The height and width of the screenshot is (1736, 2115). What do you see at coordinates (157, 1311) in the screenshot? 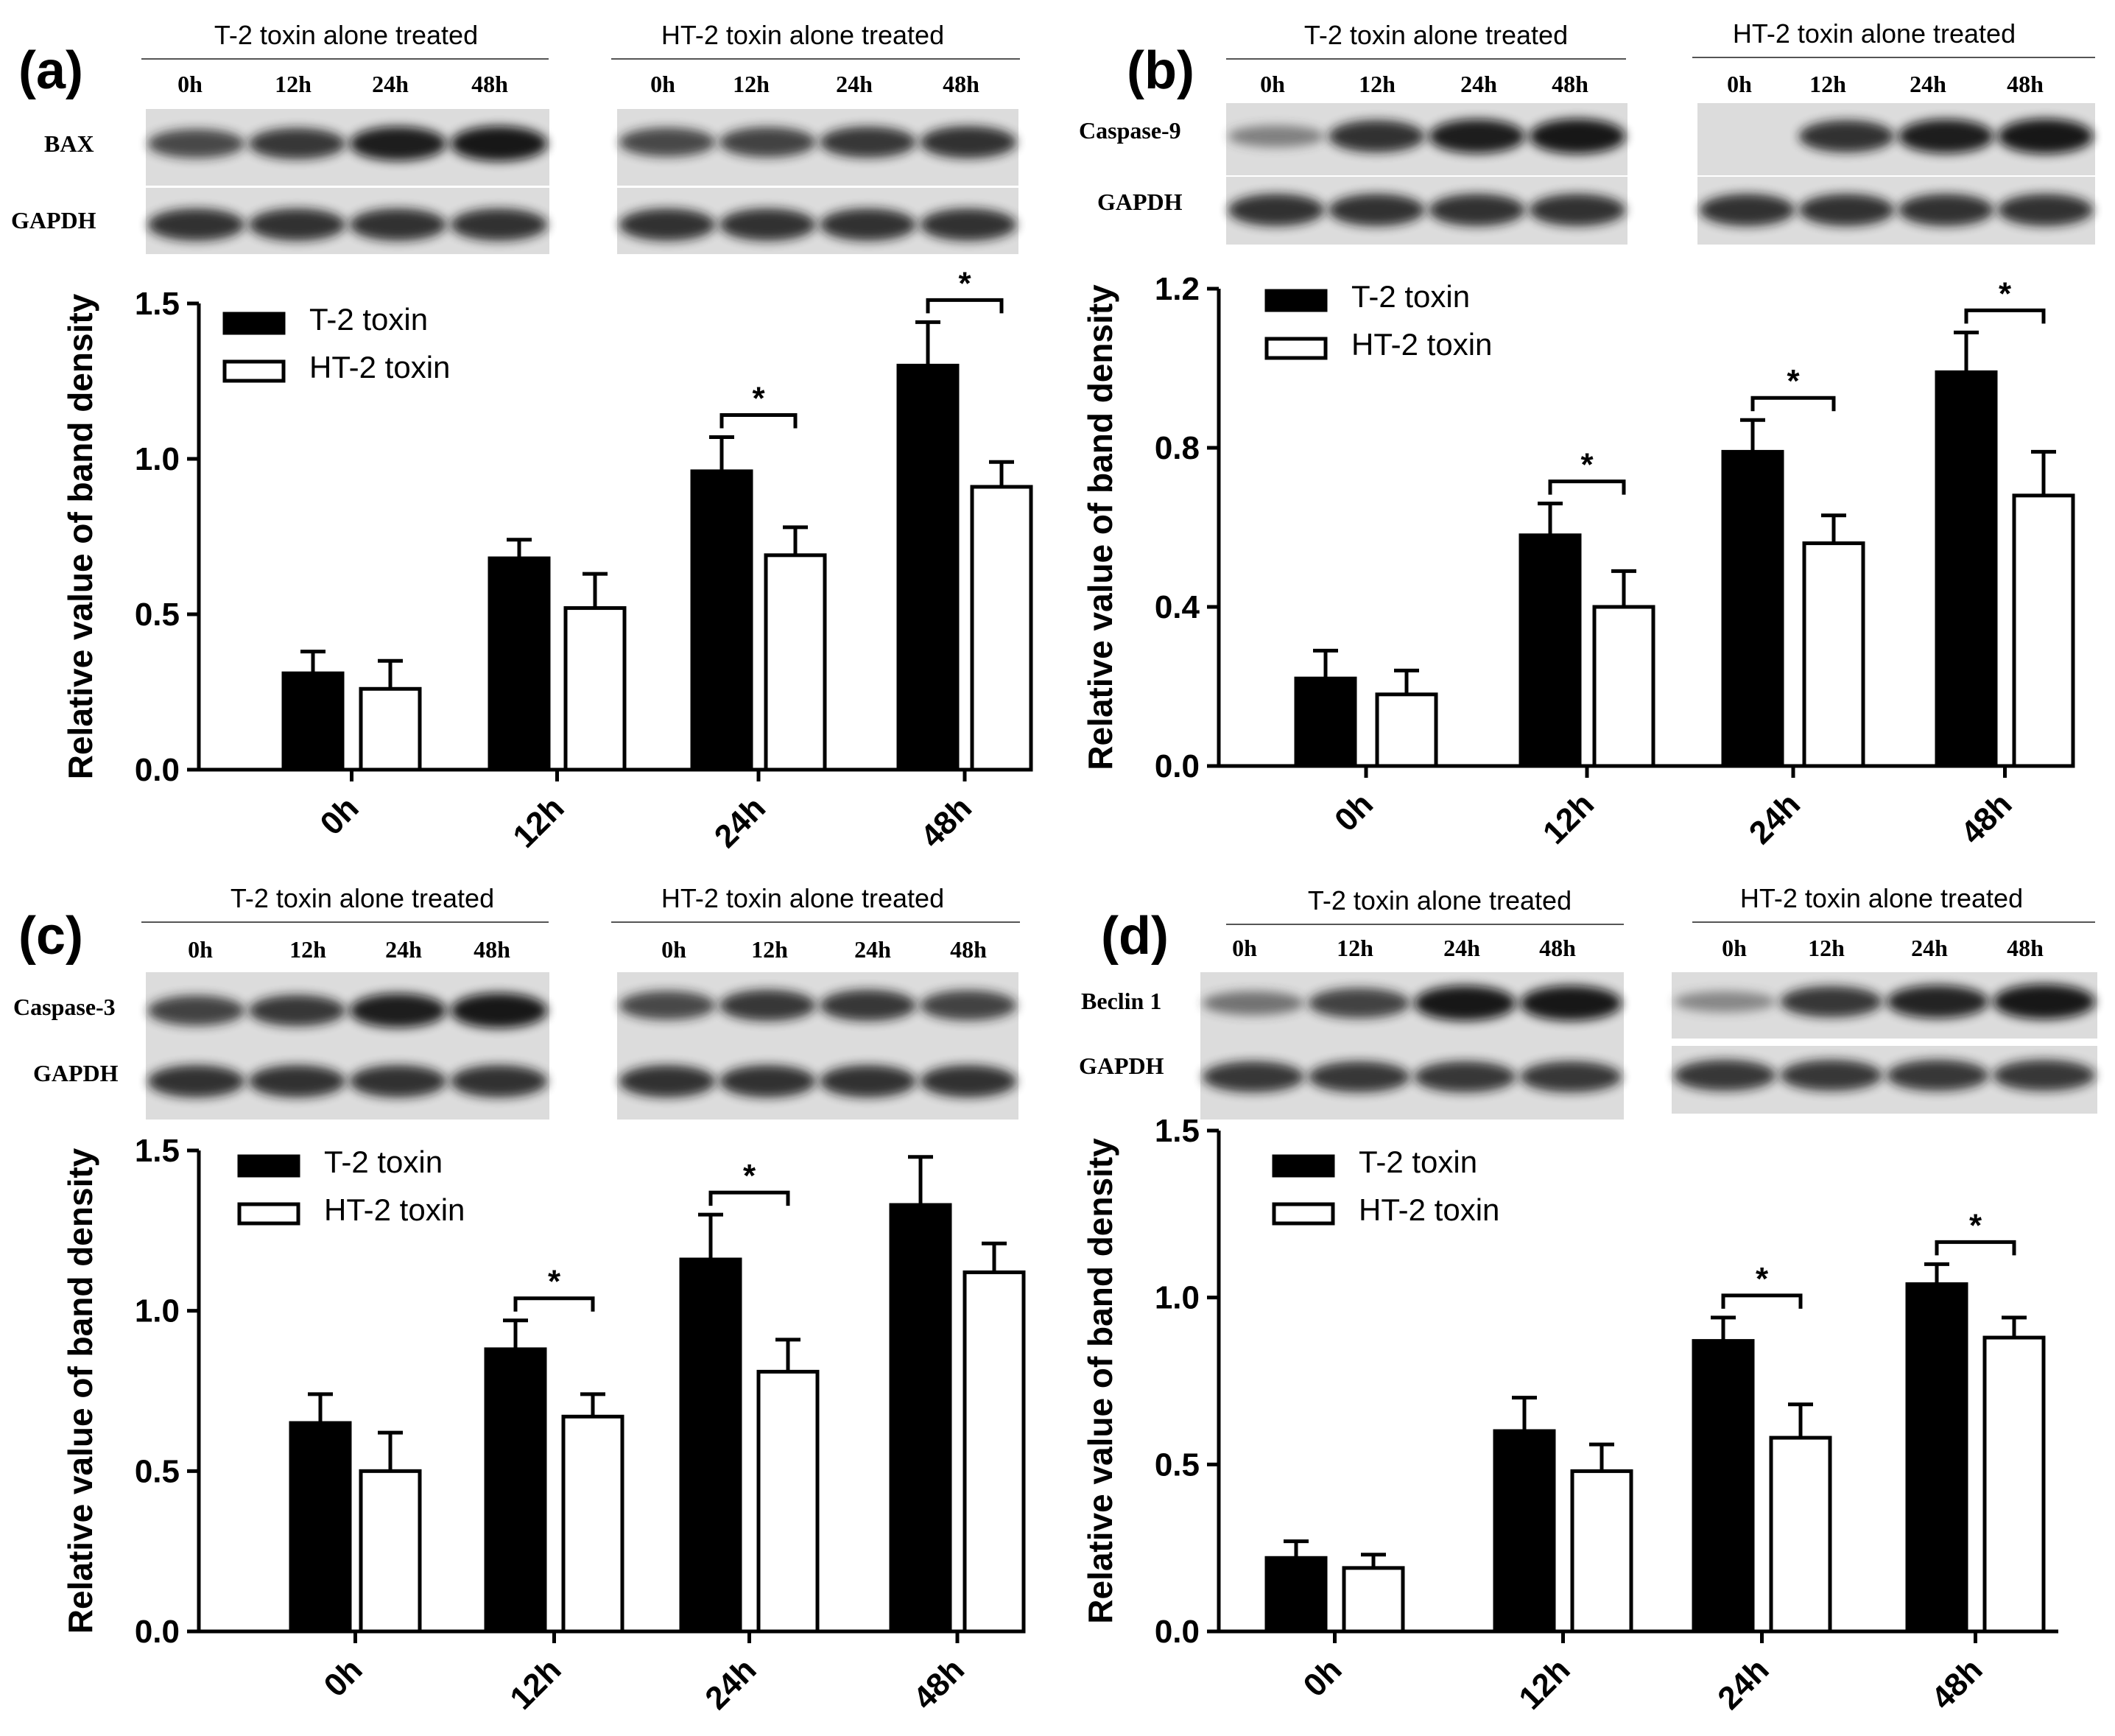
I see `y-tick-label: 1.0` at bounding box center [157, 1311].